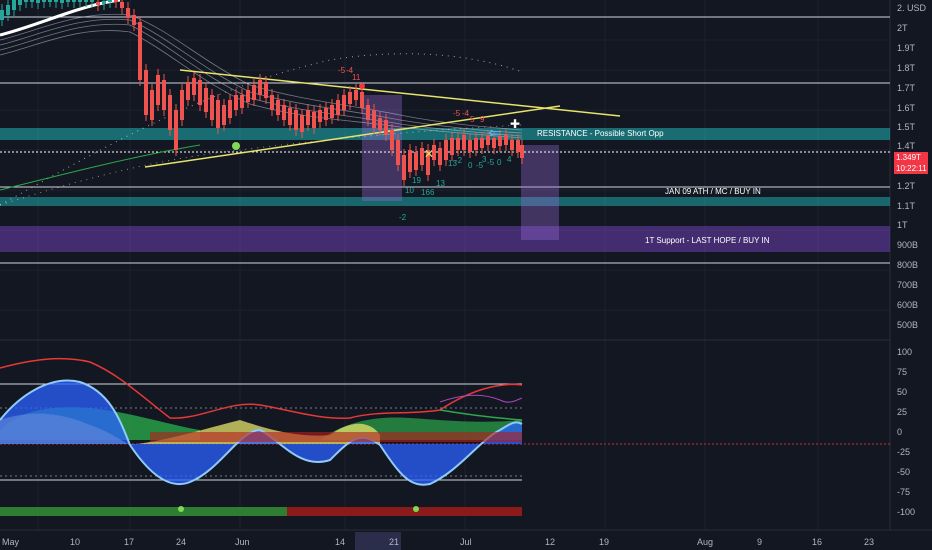  What do you see at coordinates (445, 239) in the screenshot?
I see `support-band` at bounding box center [445, 239].